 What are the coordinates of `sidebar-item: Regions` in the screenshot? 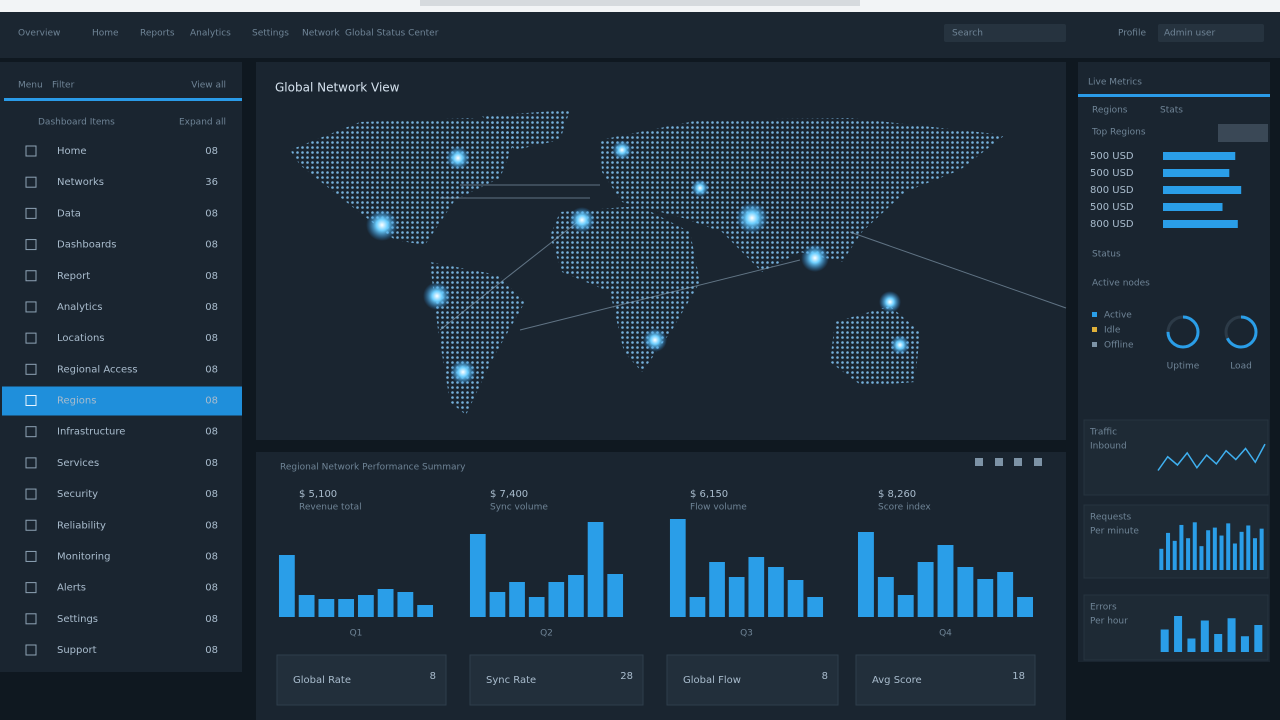 It's located at (76, 401).